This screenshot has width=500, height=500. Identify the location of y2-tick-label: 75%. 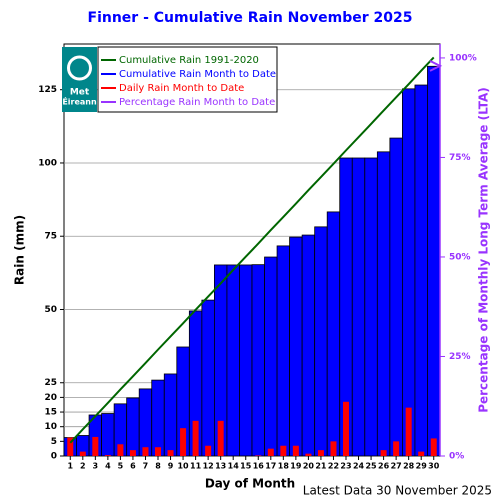
(460, 158).